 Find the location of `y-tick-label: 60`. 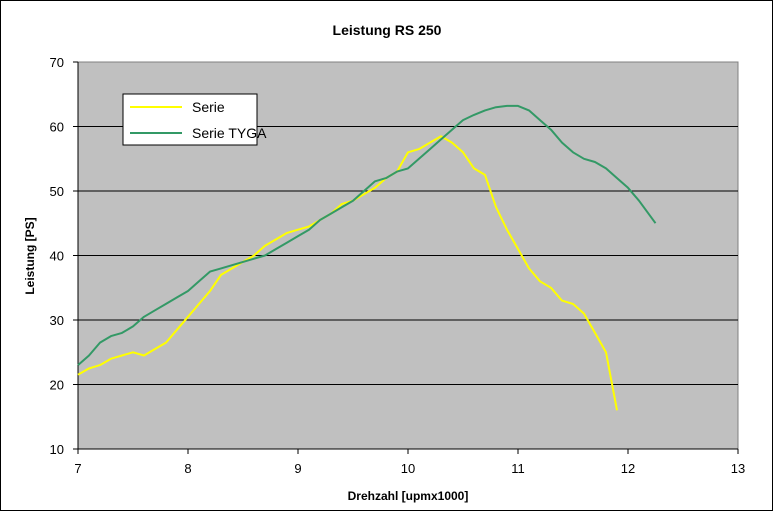

y-tick-label: 60 is located at coordinates (57, 127).